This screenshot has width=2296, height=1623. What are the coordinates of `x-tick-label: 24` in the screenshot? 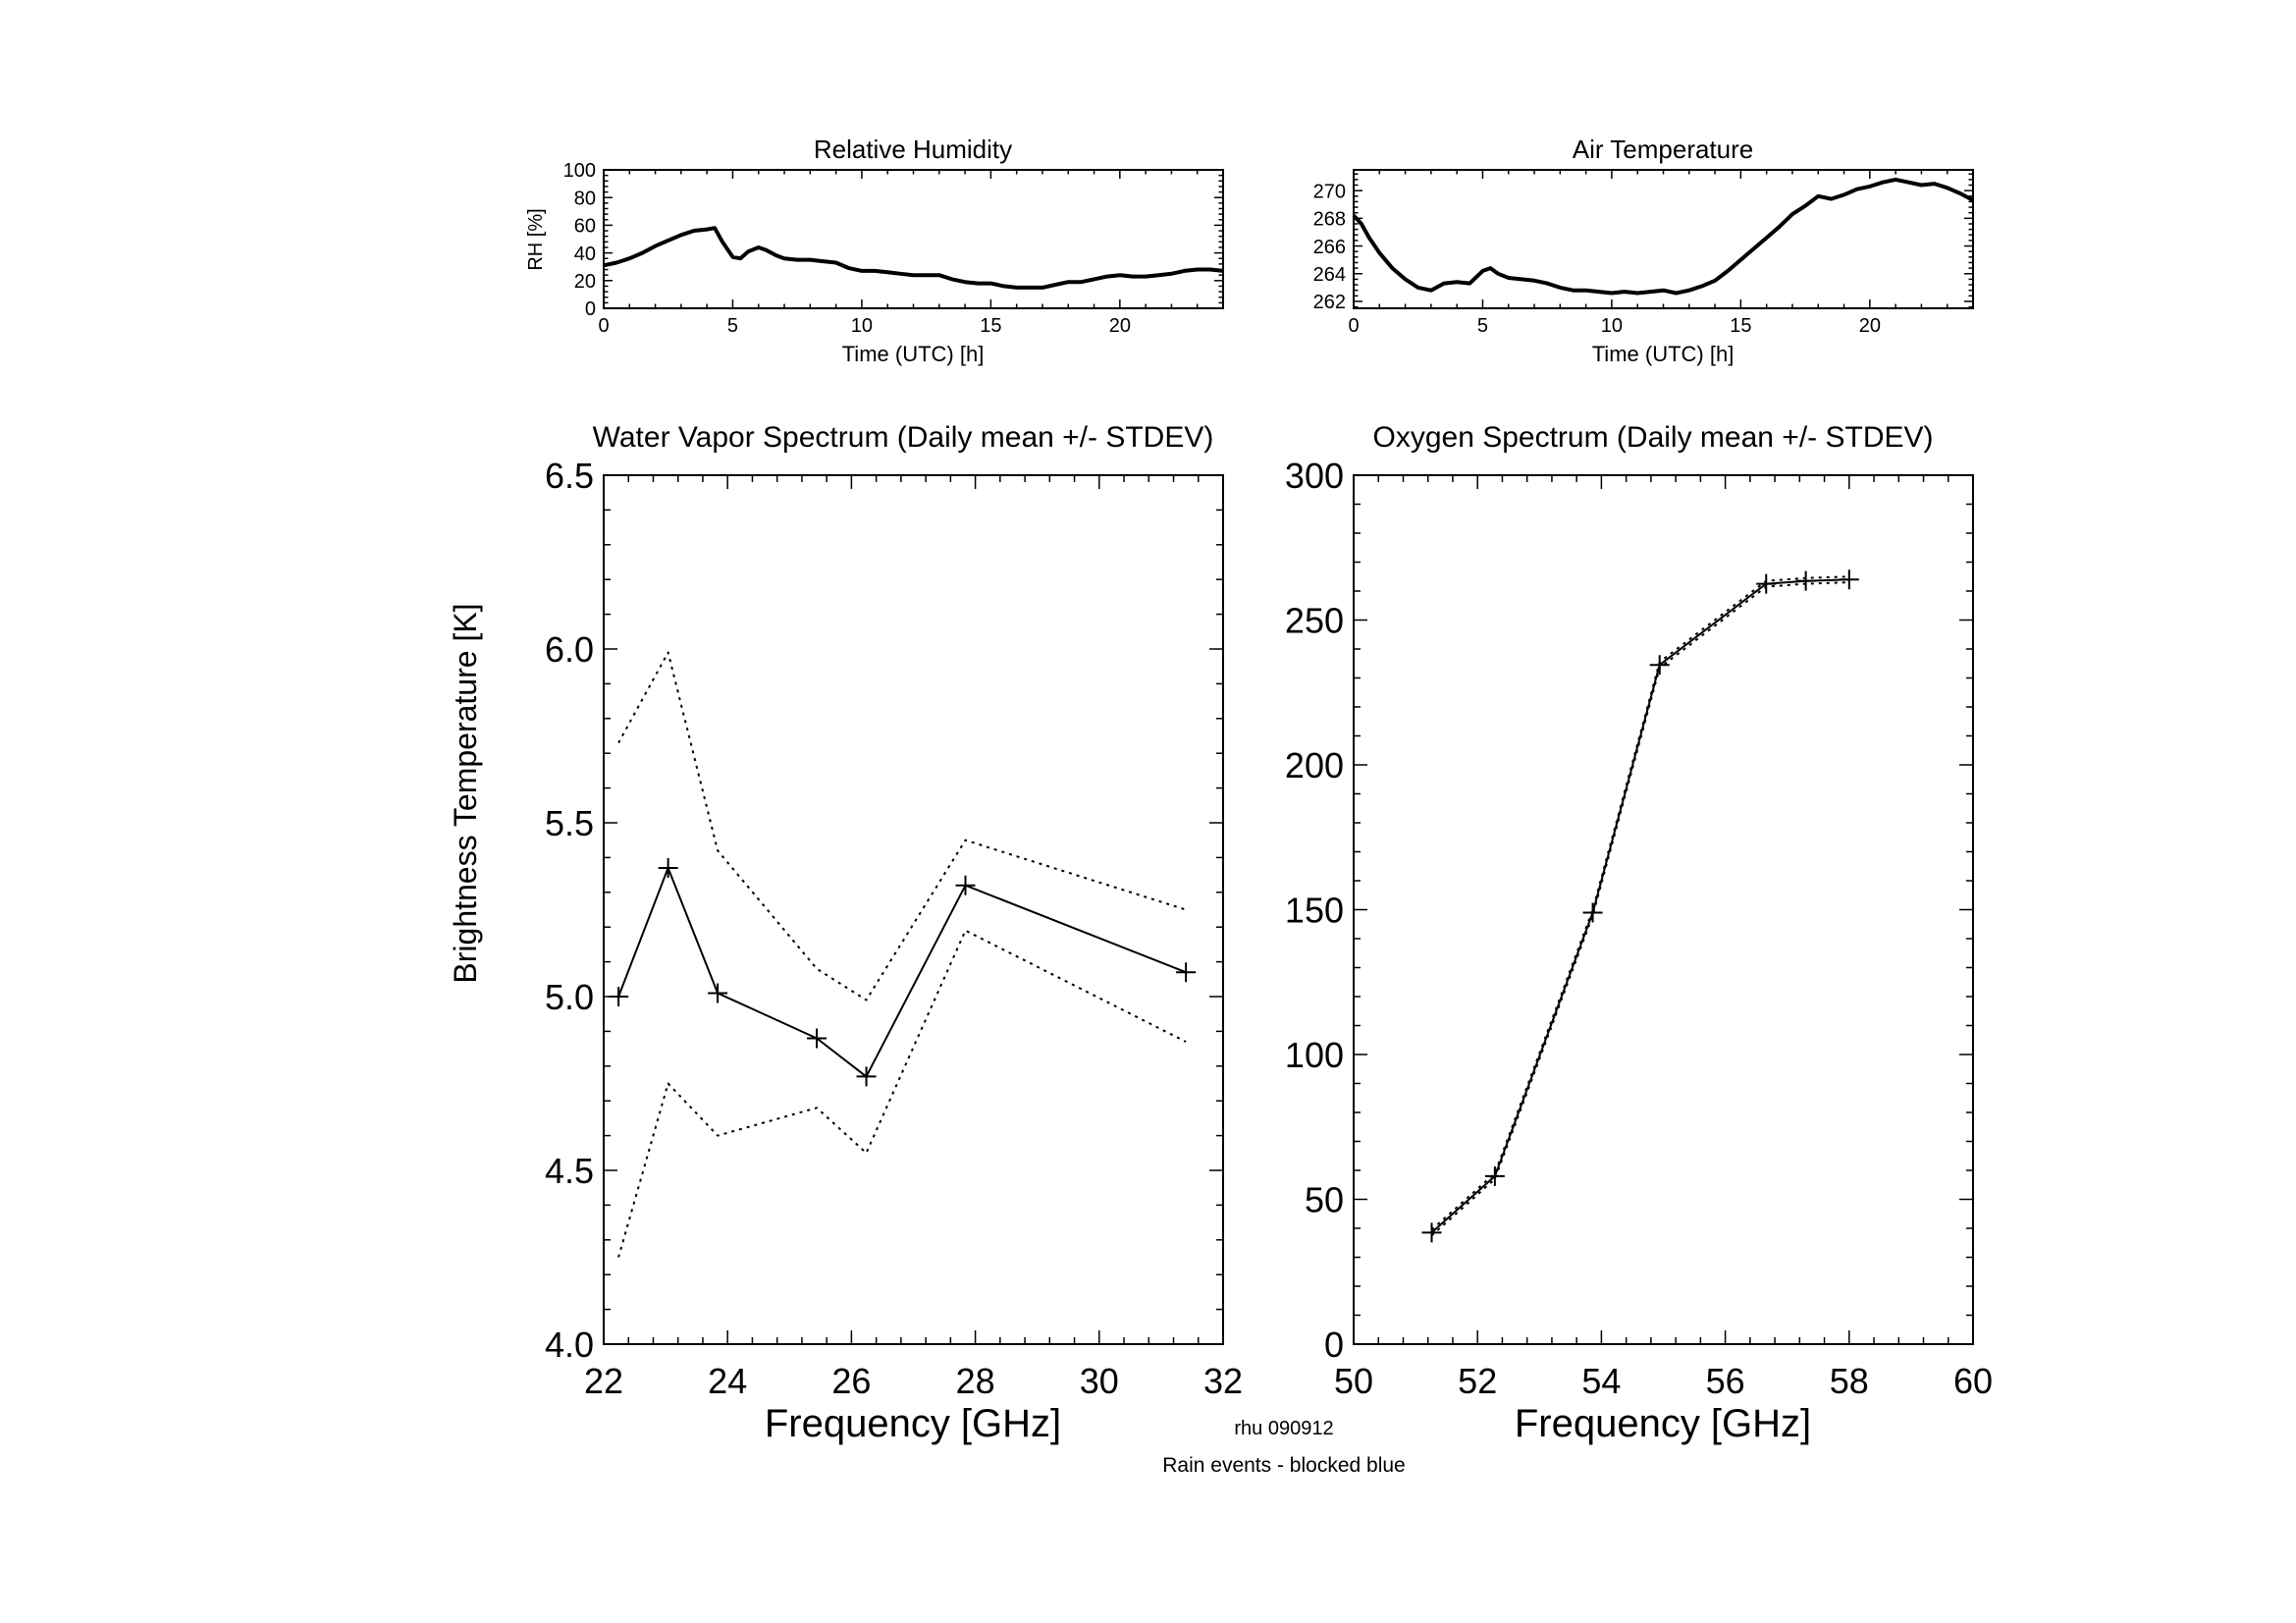 It's located at (728, 1381).